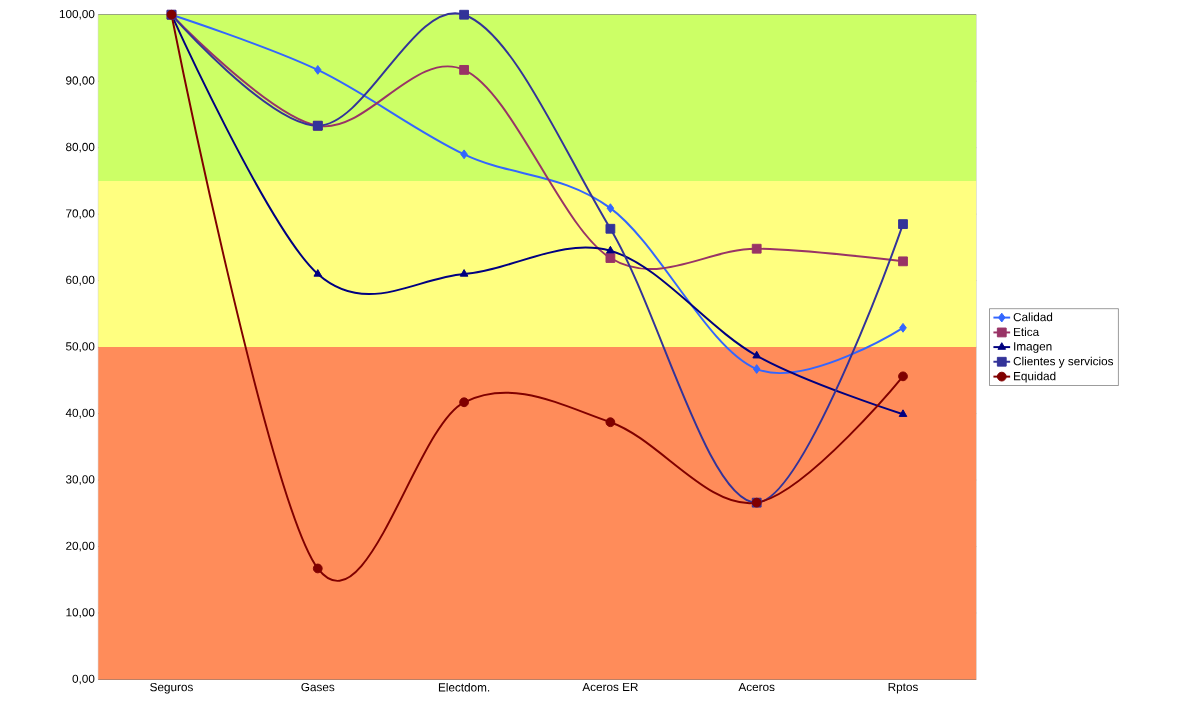  Describe the element at coordinates (1033, 347) in the screenshot. I see `legend-label: Imagen` at that location.